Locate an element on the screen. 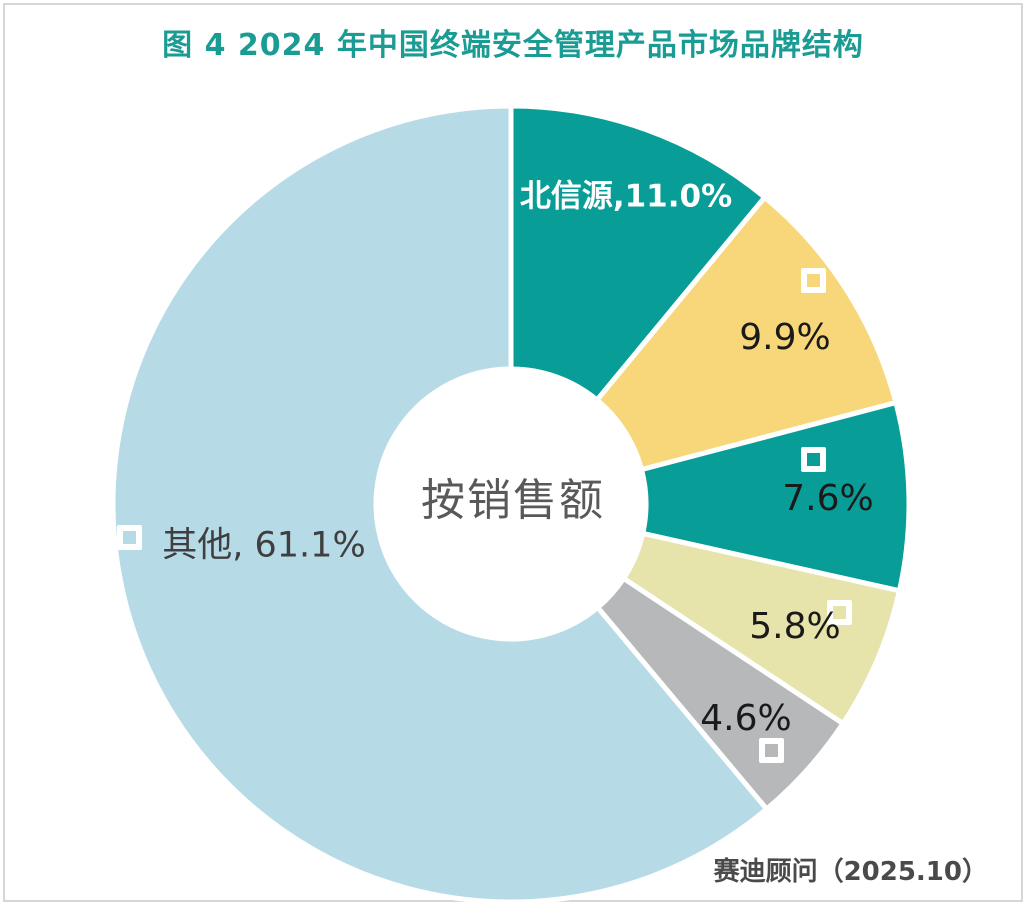 The width and height of the screenshot is (1026, 905). chart-title: 图 4 2024 年中国终端安全管理产品市场品牌结构 is located at coordinates (513, 45).